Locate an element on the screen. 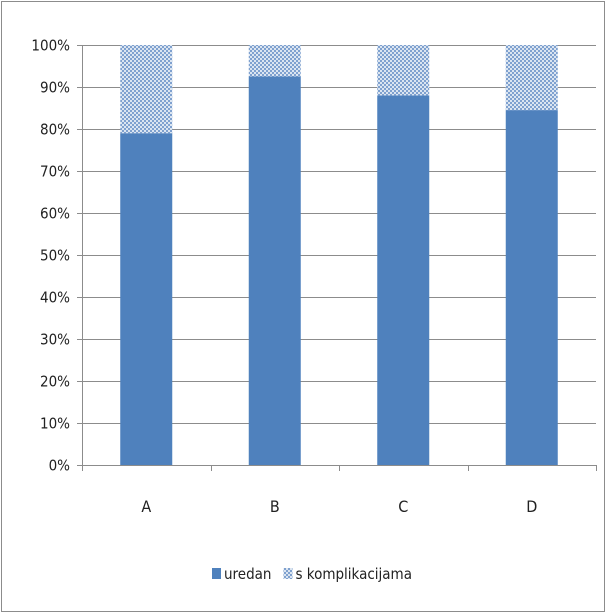 The width and height of the screenshot is (608, 614). legend-label: s komplikacijama is located at coordinates (353, 574).